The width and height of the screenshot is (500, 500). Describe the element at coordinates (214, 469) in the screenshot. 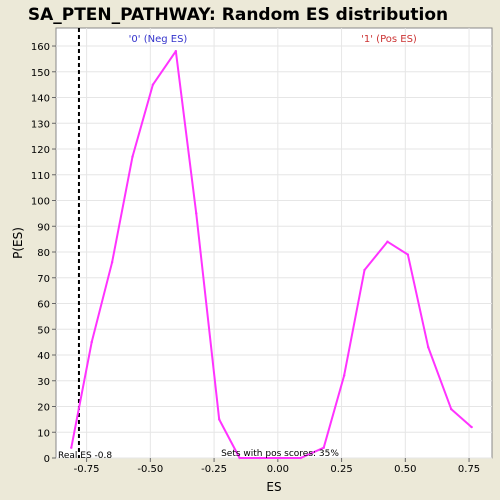

I see `x-tick-label: -0.25` at that location.